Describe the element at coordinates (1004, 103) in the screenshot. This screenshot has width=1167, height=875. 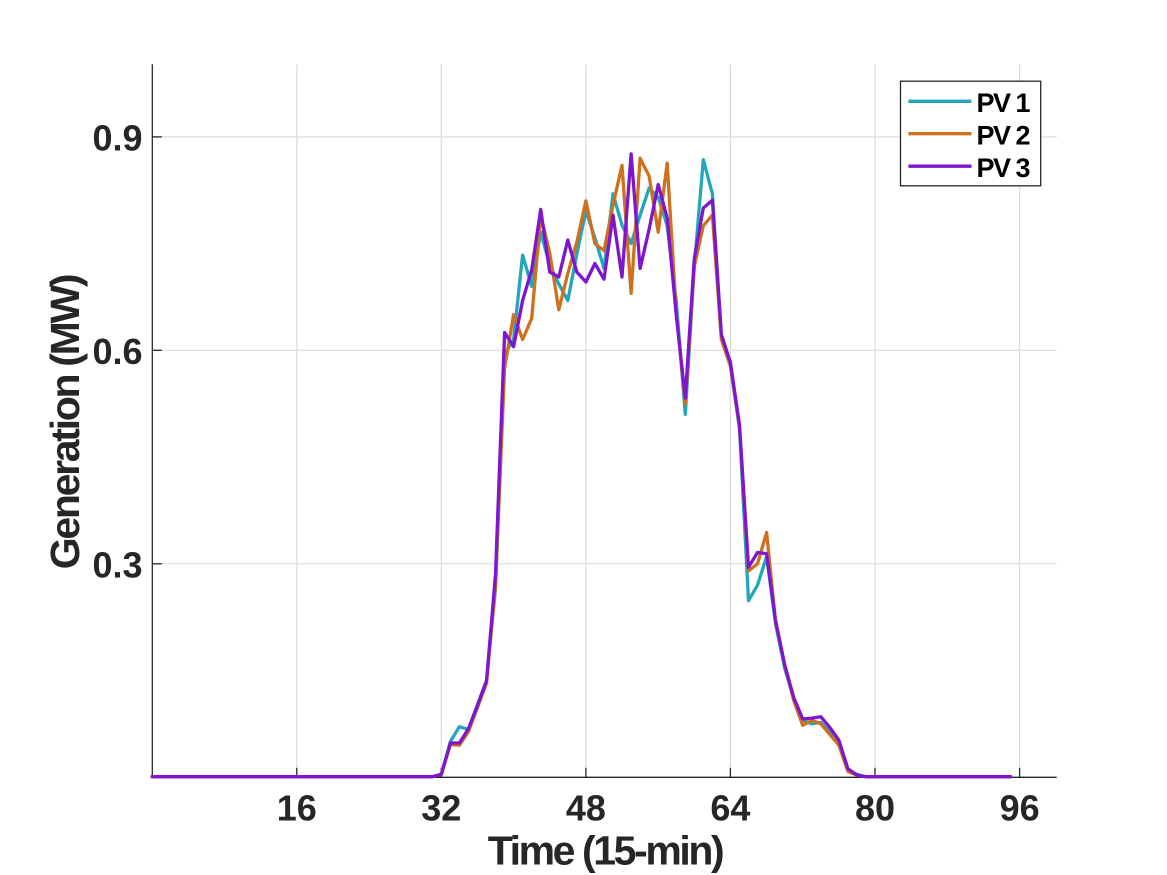
I see `svg-text: PV 1` at that location.